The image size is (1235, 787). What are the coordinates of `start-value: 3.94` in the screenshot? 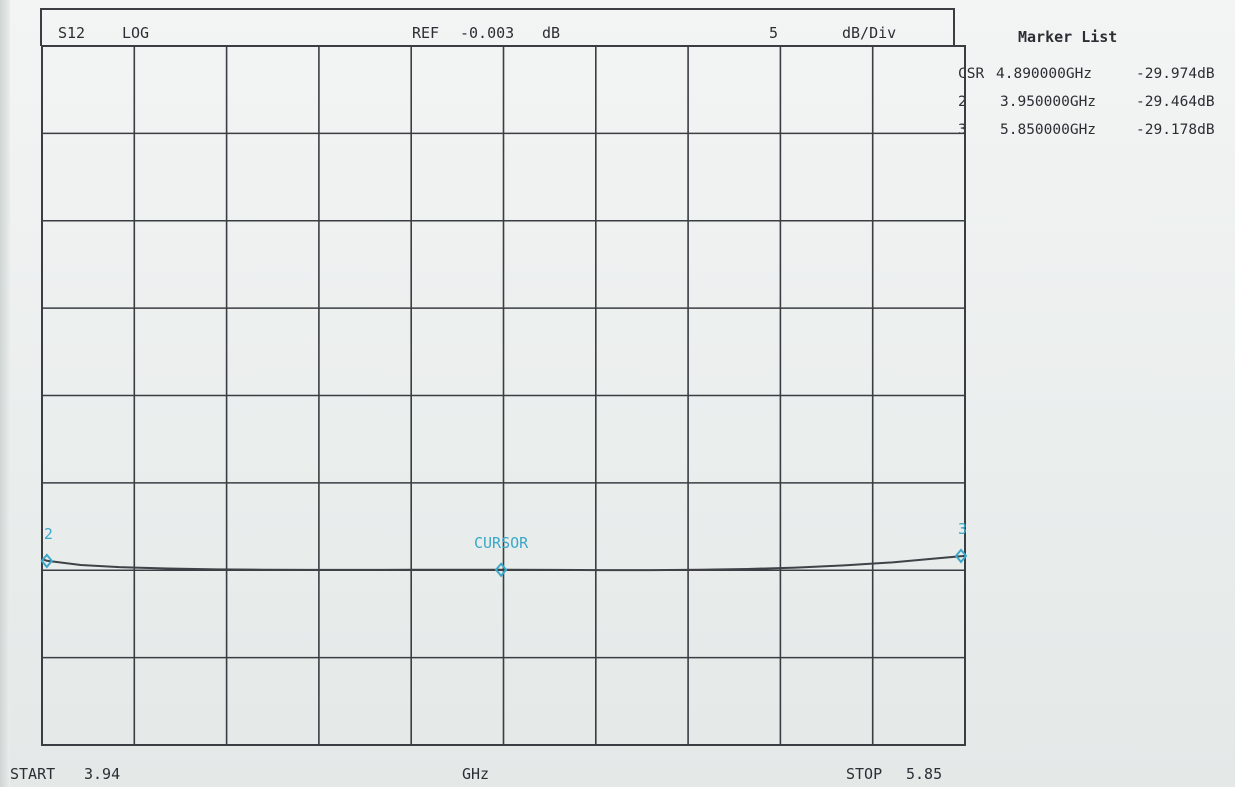 It's located at (102, 774).